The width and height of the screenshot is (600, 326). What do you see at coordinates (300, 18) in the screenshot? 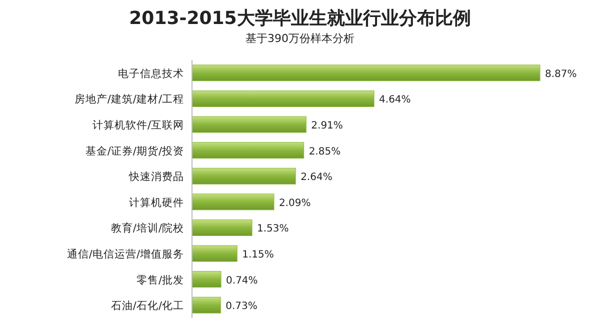
I see `chart-title: 2013-2015大学毕业生就业行业分布比例` at bounding box center [300, 18].